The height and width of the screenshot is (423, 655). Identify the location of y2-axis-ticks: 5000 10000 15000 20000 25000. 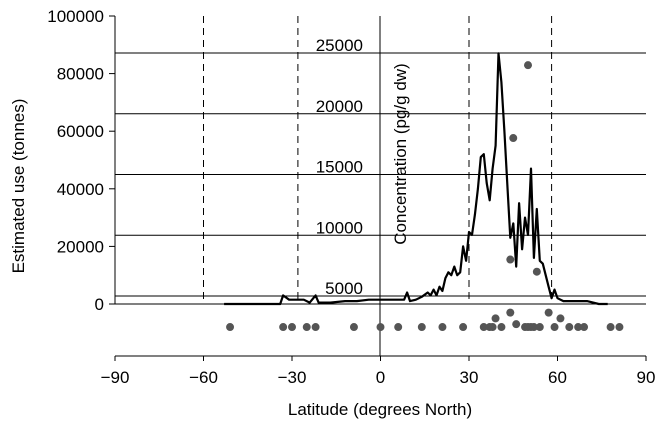
(339, 167).